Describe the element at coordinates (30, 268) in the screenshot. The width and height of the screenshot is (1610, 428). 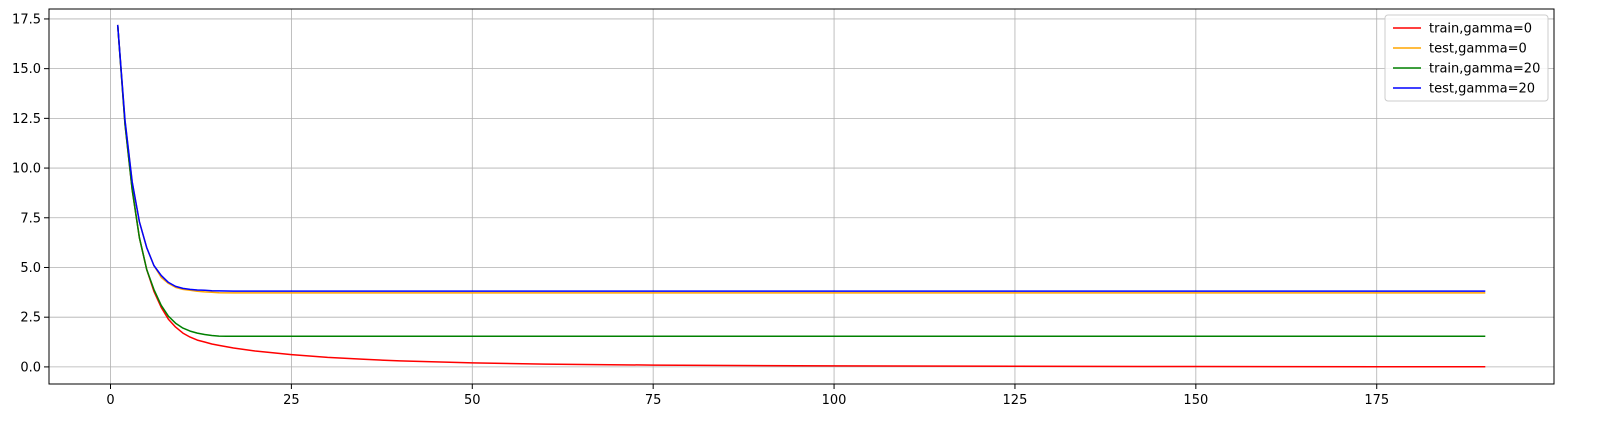
I see `y-tick-label: 5.0` at that location.